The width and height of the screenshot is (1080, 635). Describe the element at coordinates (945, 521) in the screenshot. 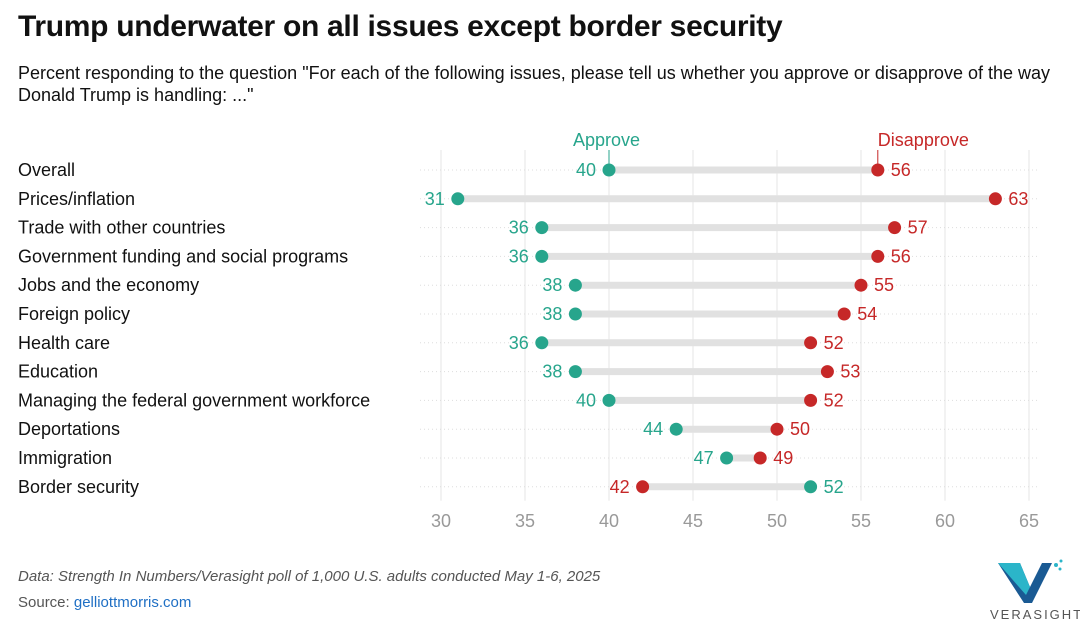

I see `x-tick-label: 60` at that location.